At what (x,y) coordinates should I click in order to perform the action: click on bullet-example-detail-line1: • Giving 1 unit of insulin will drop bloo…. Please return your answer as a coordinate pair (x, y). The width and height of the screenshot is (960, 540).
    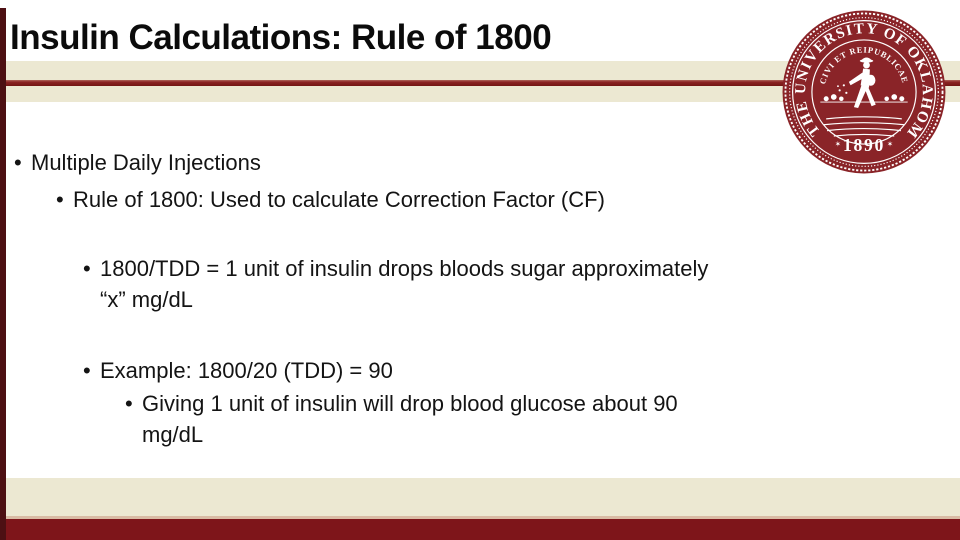
    Looking at the image, I should click on (401, 403).